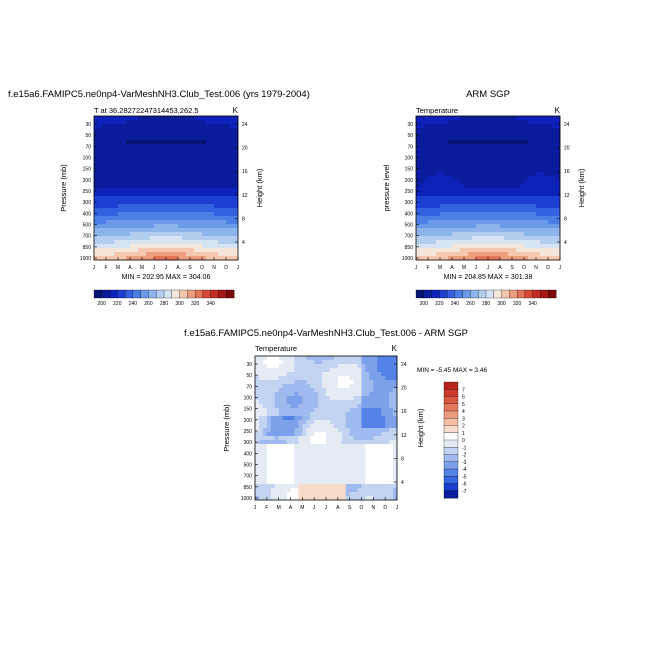  Describe the element at coordinates (463, 419) in the screenshot. I see `colorbar-label: 3` at that location.